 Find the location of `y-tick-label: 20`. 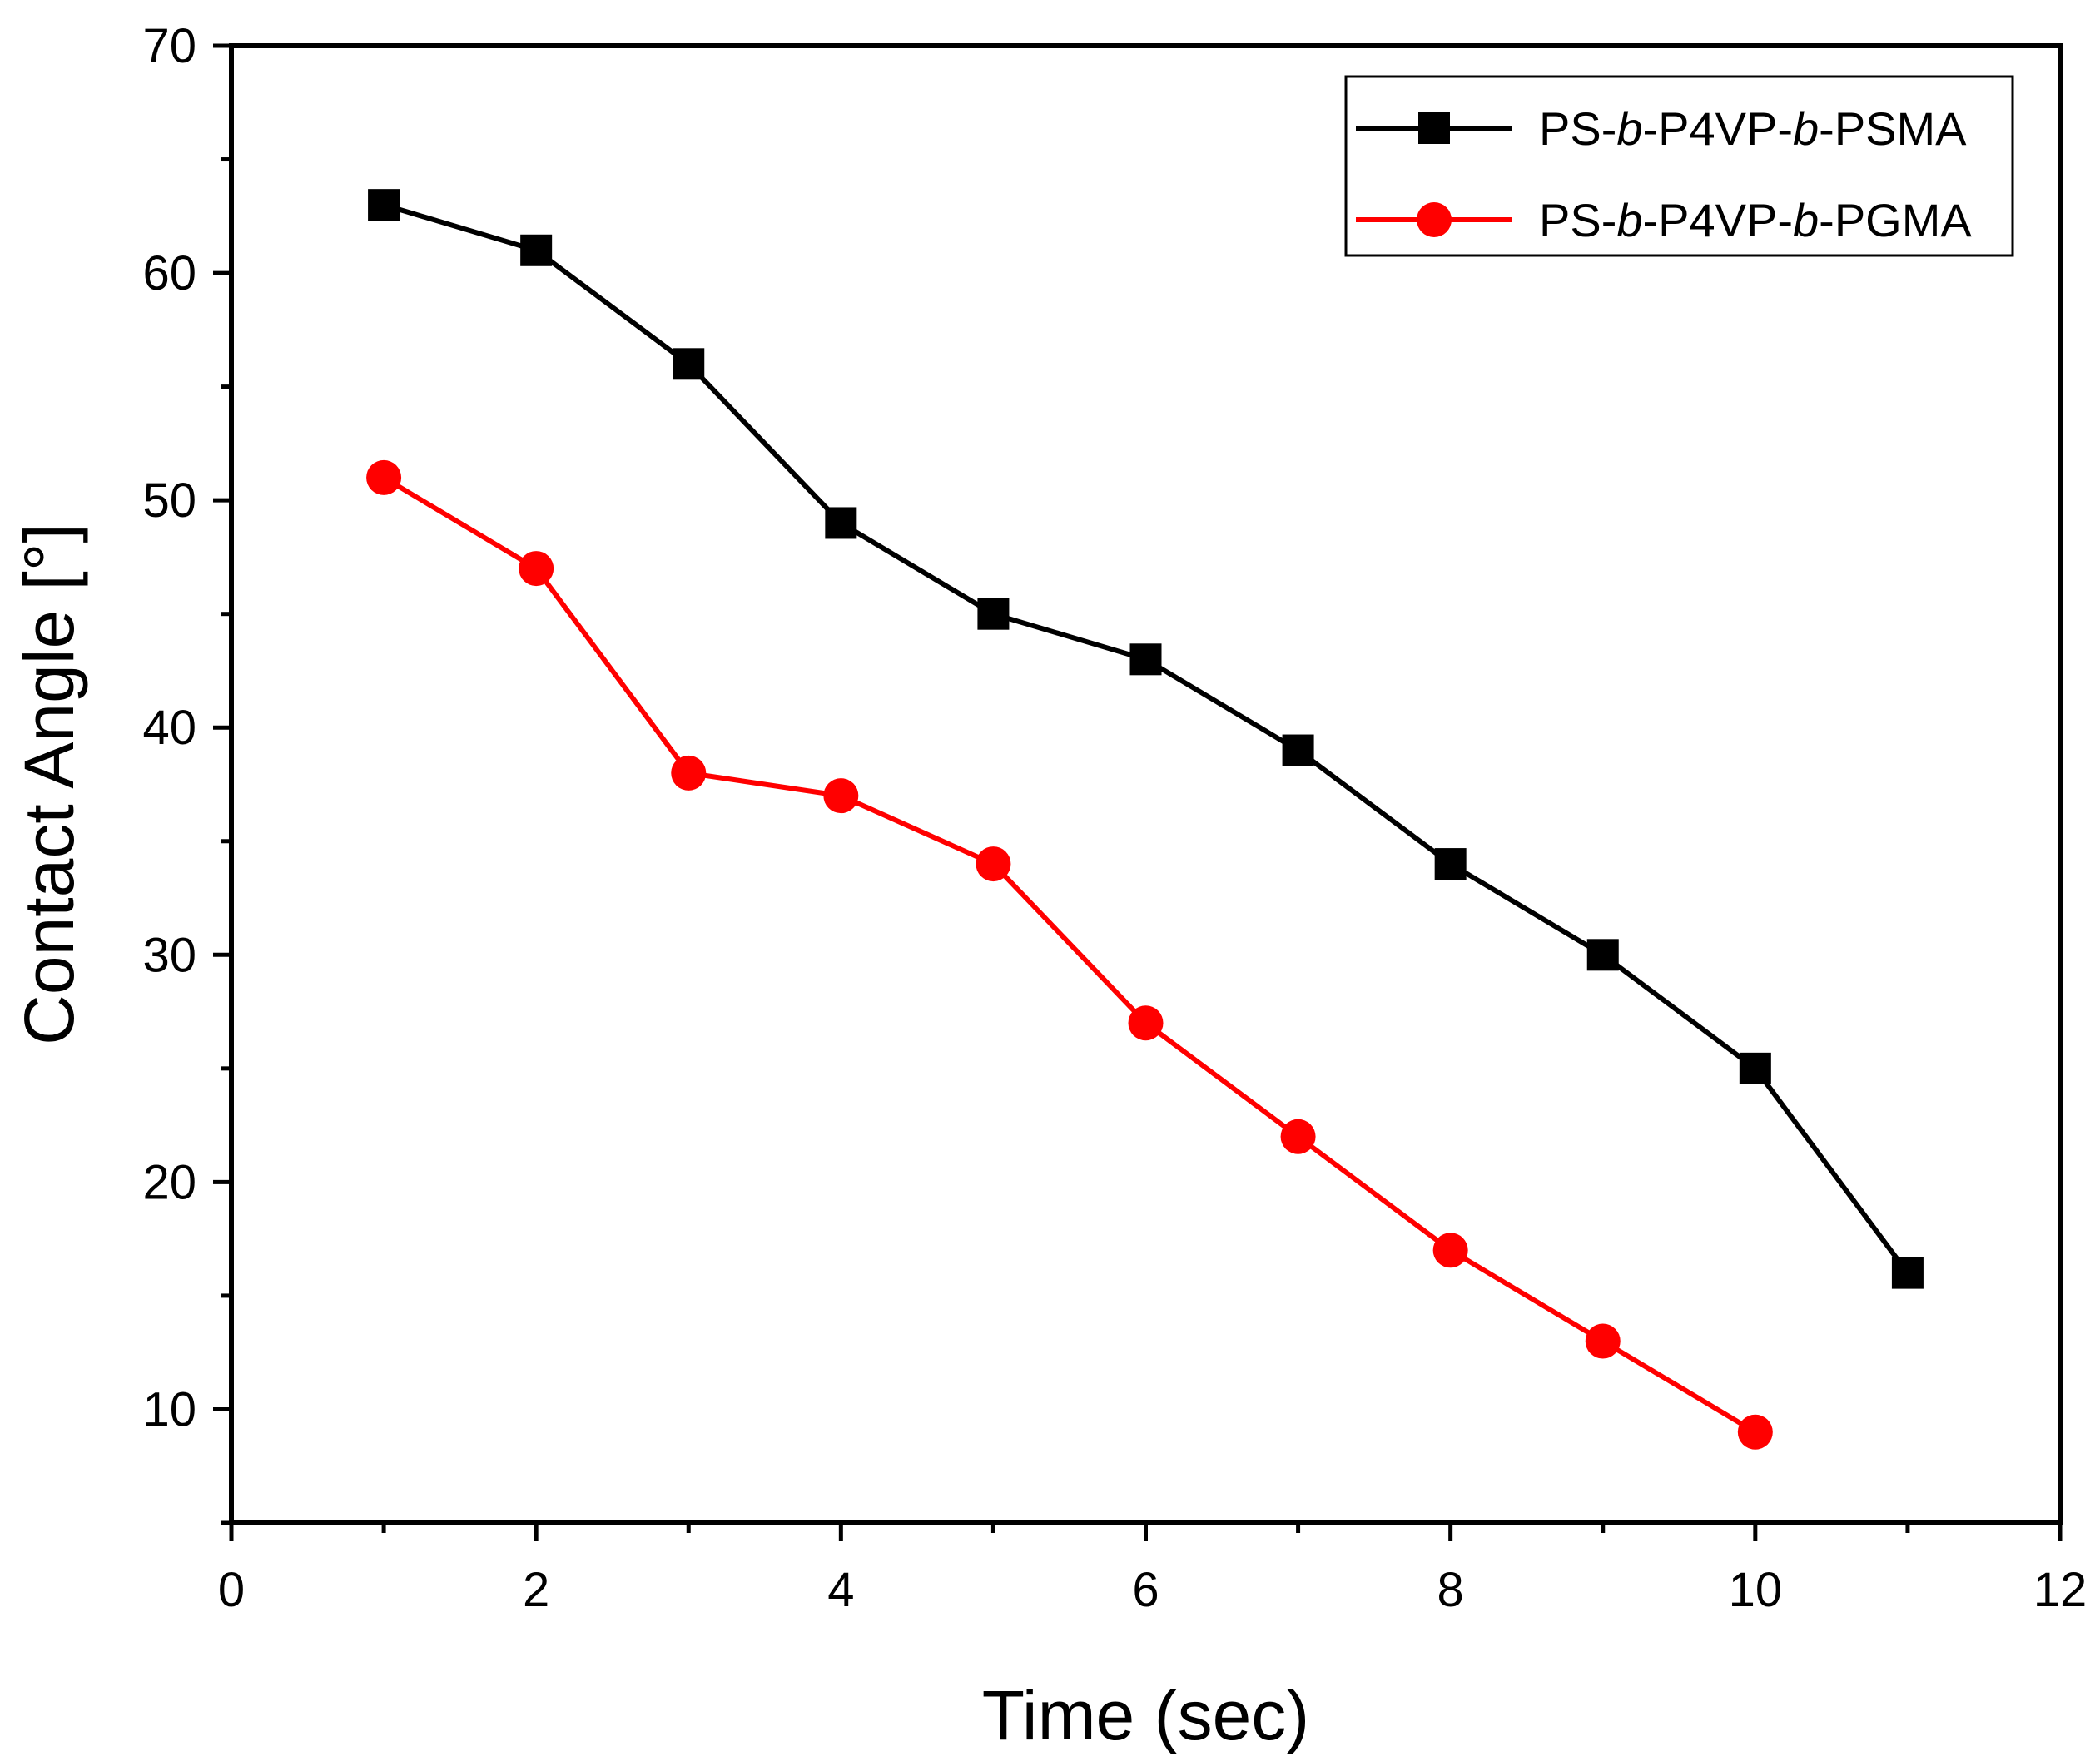

y-tick-label: 20 is located at coordinates (169, 1182).